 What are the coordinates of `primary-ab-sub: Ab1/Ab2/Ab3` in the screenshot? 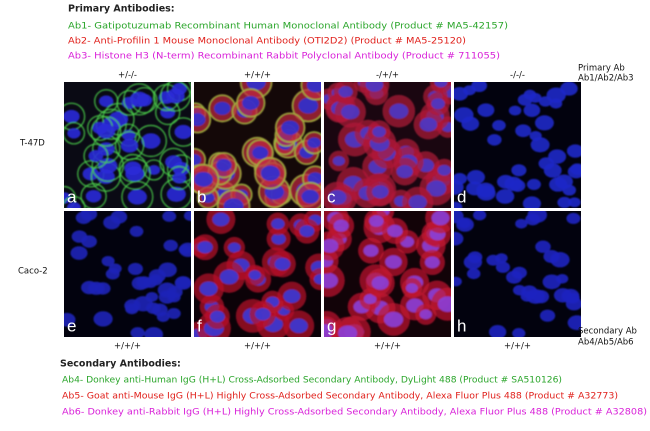 It's located at (606, 79).